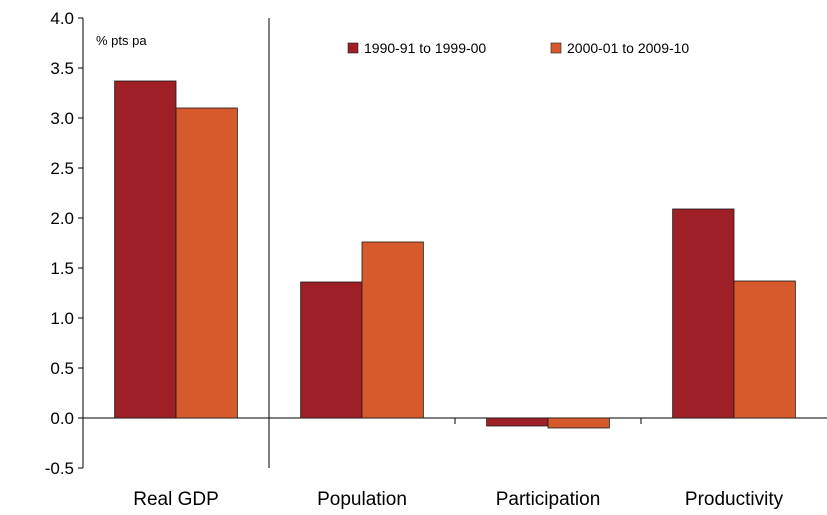  I want to click on y-tick-label: 2.5, so click(62, 168).